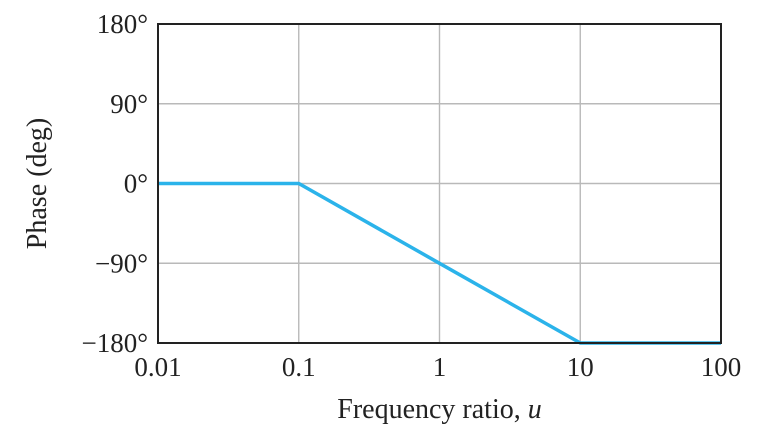 The height and width of the screenshot is (428, 762). What do you see at coordinates (136, 184) in the screenshot?
I see `y-tick-label: 0°` at bounding box center [136, 184].